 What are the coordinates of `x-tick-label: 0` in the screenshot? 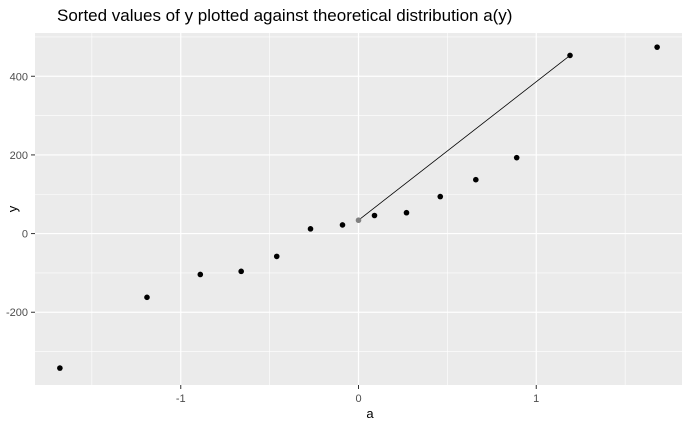 It's located at (358, 399).